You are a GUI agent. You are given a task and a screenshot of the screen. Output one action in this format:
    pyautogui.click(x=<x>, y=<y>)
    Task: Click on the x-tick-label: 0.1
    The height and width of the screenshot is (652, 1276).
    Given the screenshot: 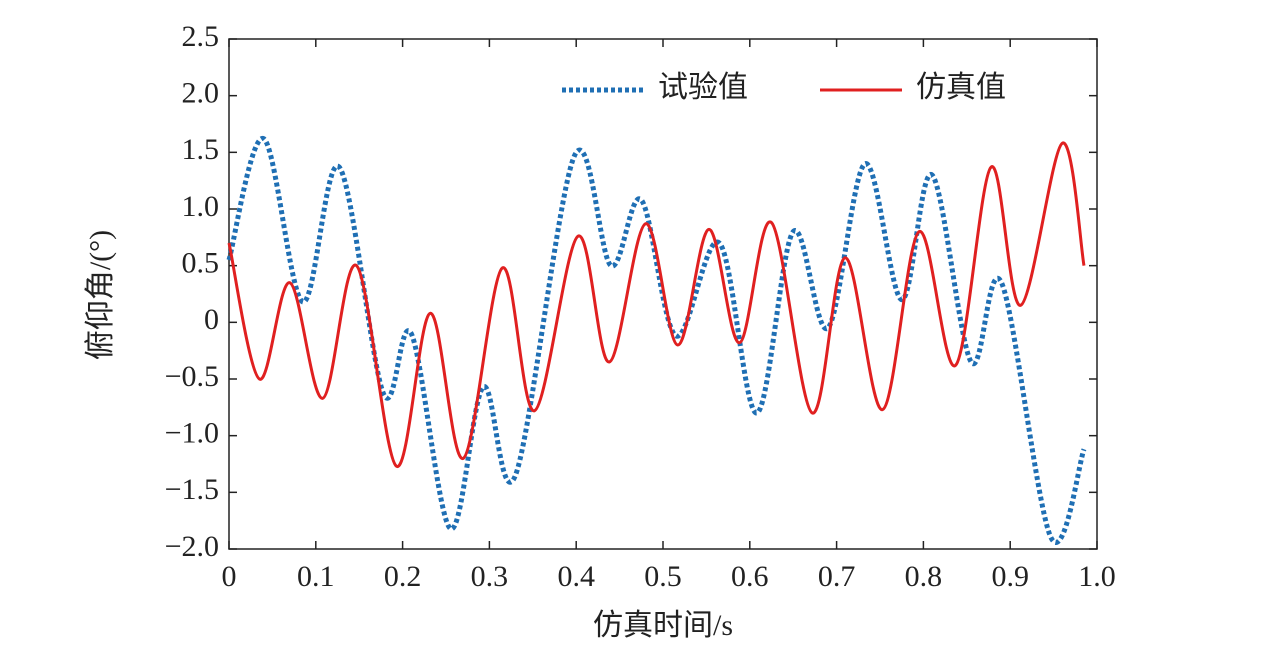 What is the action you would take?
    pyautogui.click(x=316, y=576)
    